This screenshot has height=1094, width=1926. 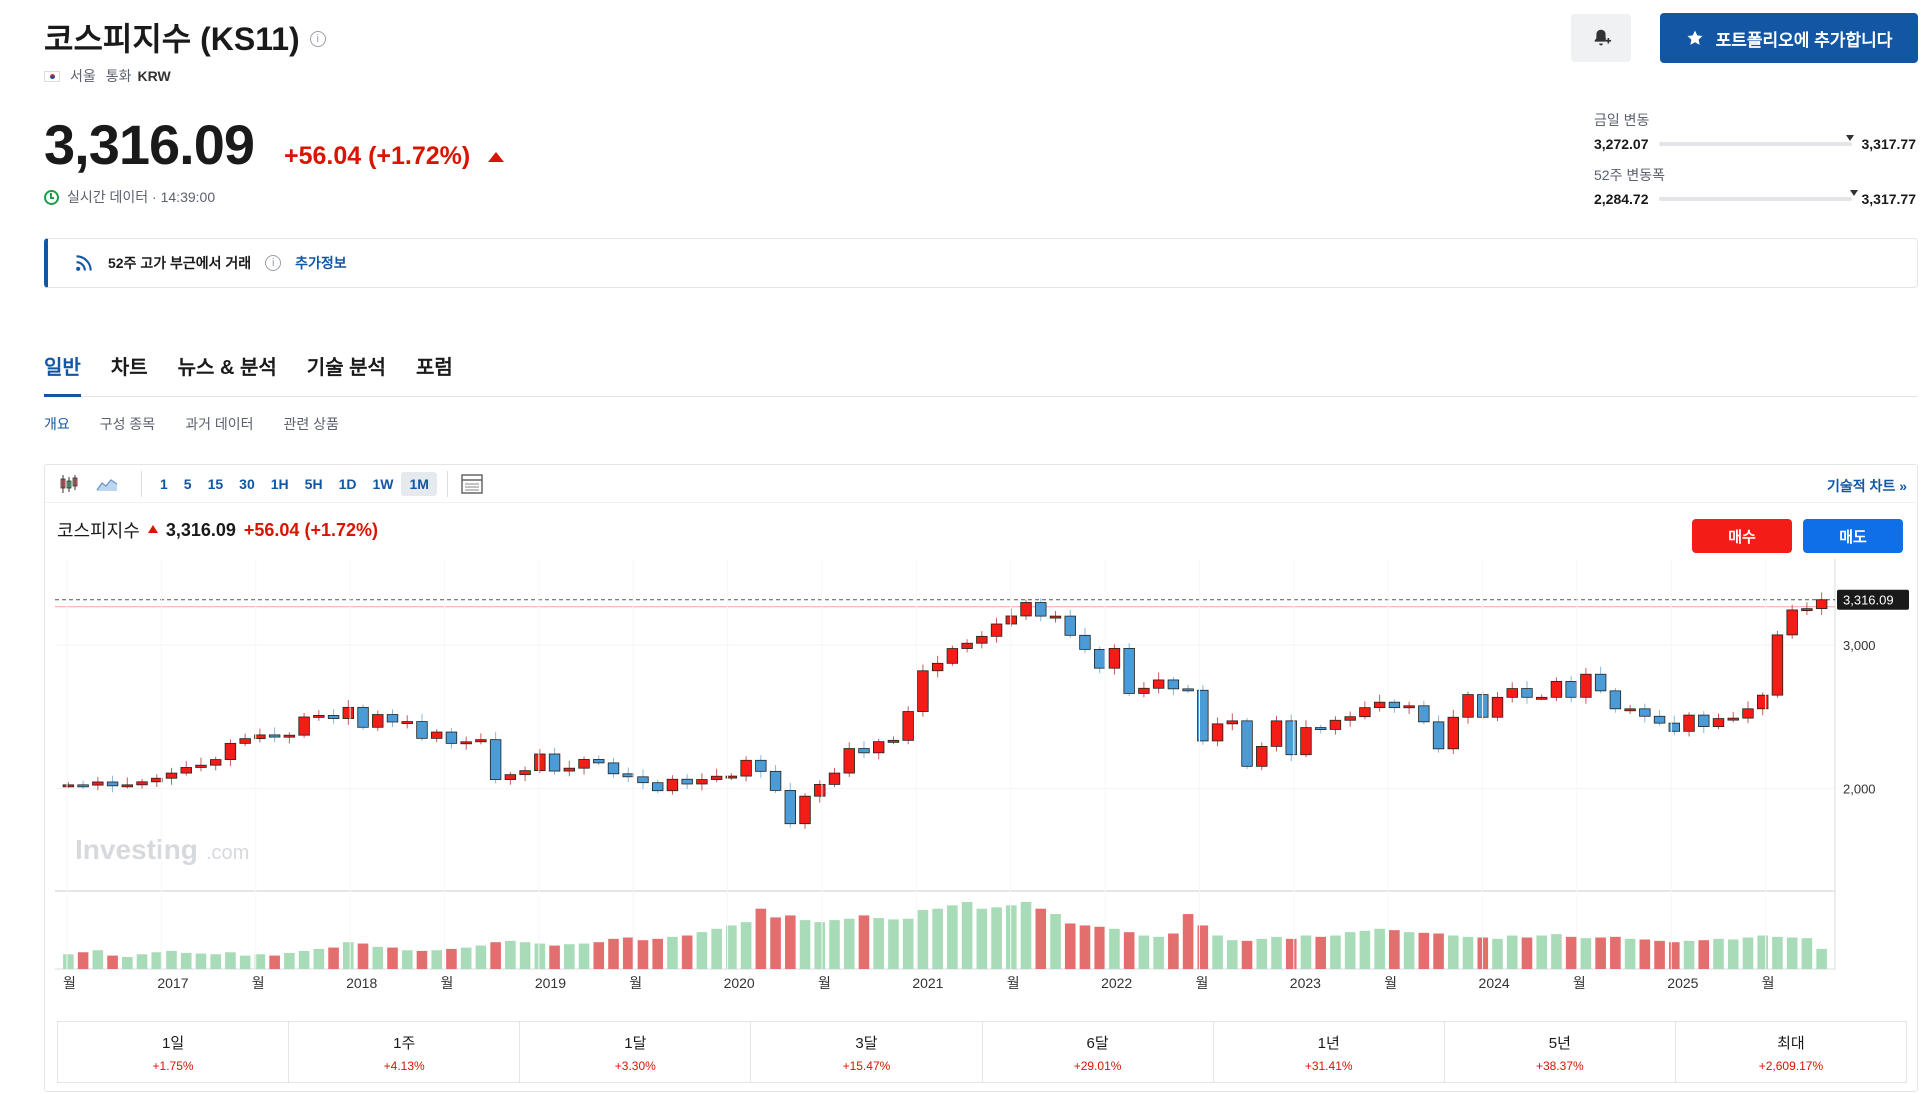 I want to click on perf-label: 3달, so click(x=866, y=1043).